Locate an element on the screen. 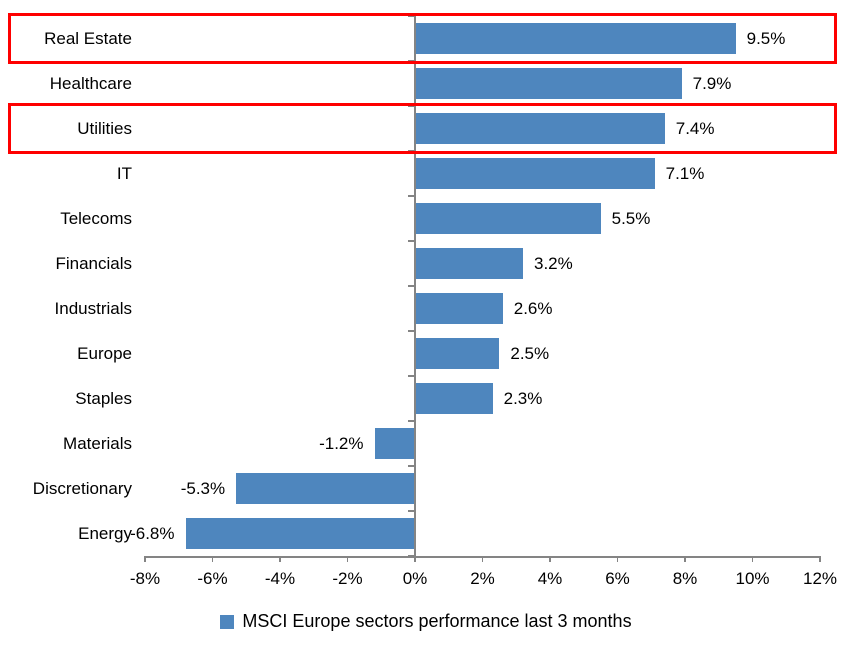  value-label: 2.5% is located at coordinates (530, 353).